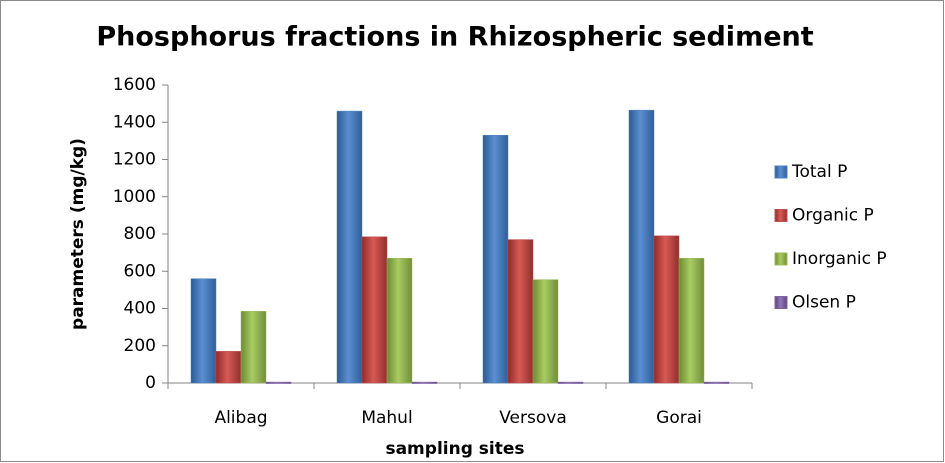  What do you see at coordinates (140, 234) in the screenshot?
I see `y-tick-label: 800` at bounding box center [140, 234].